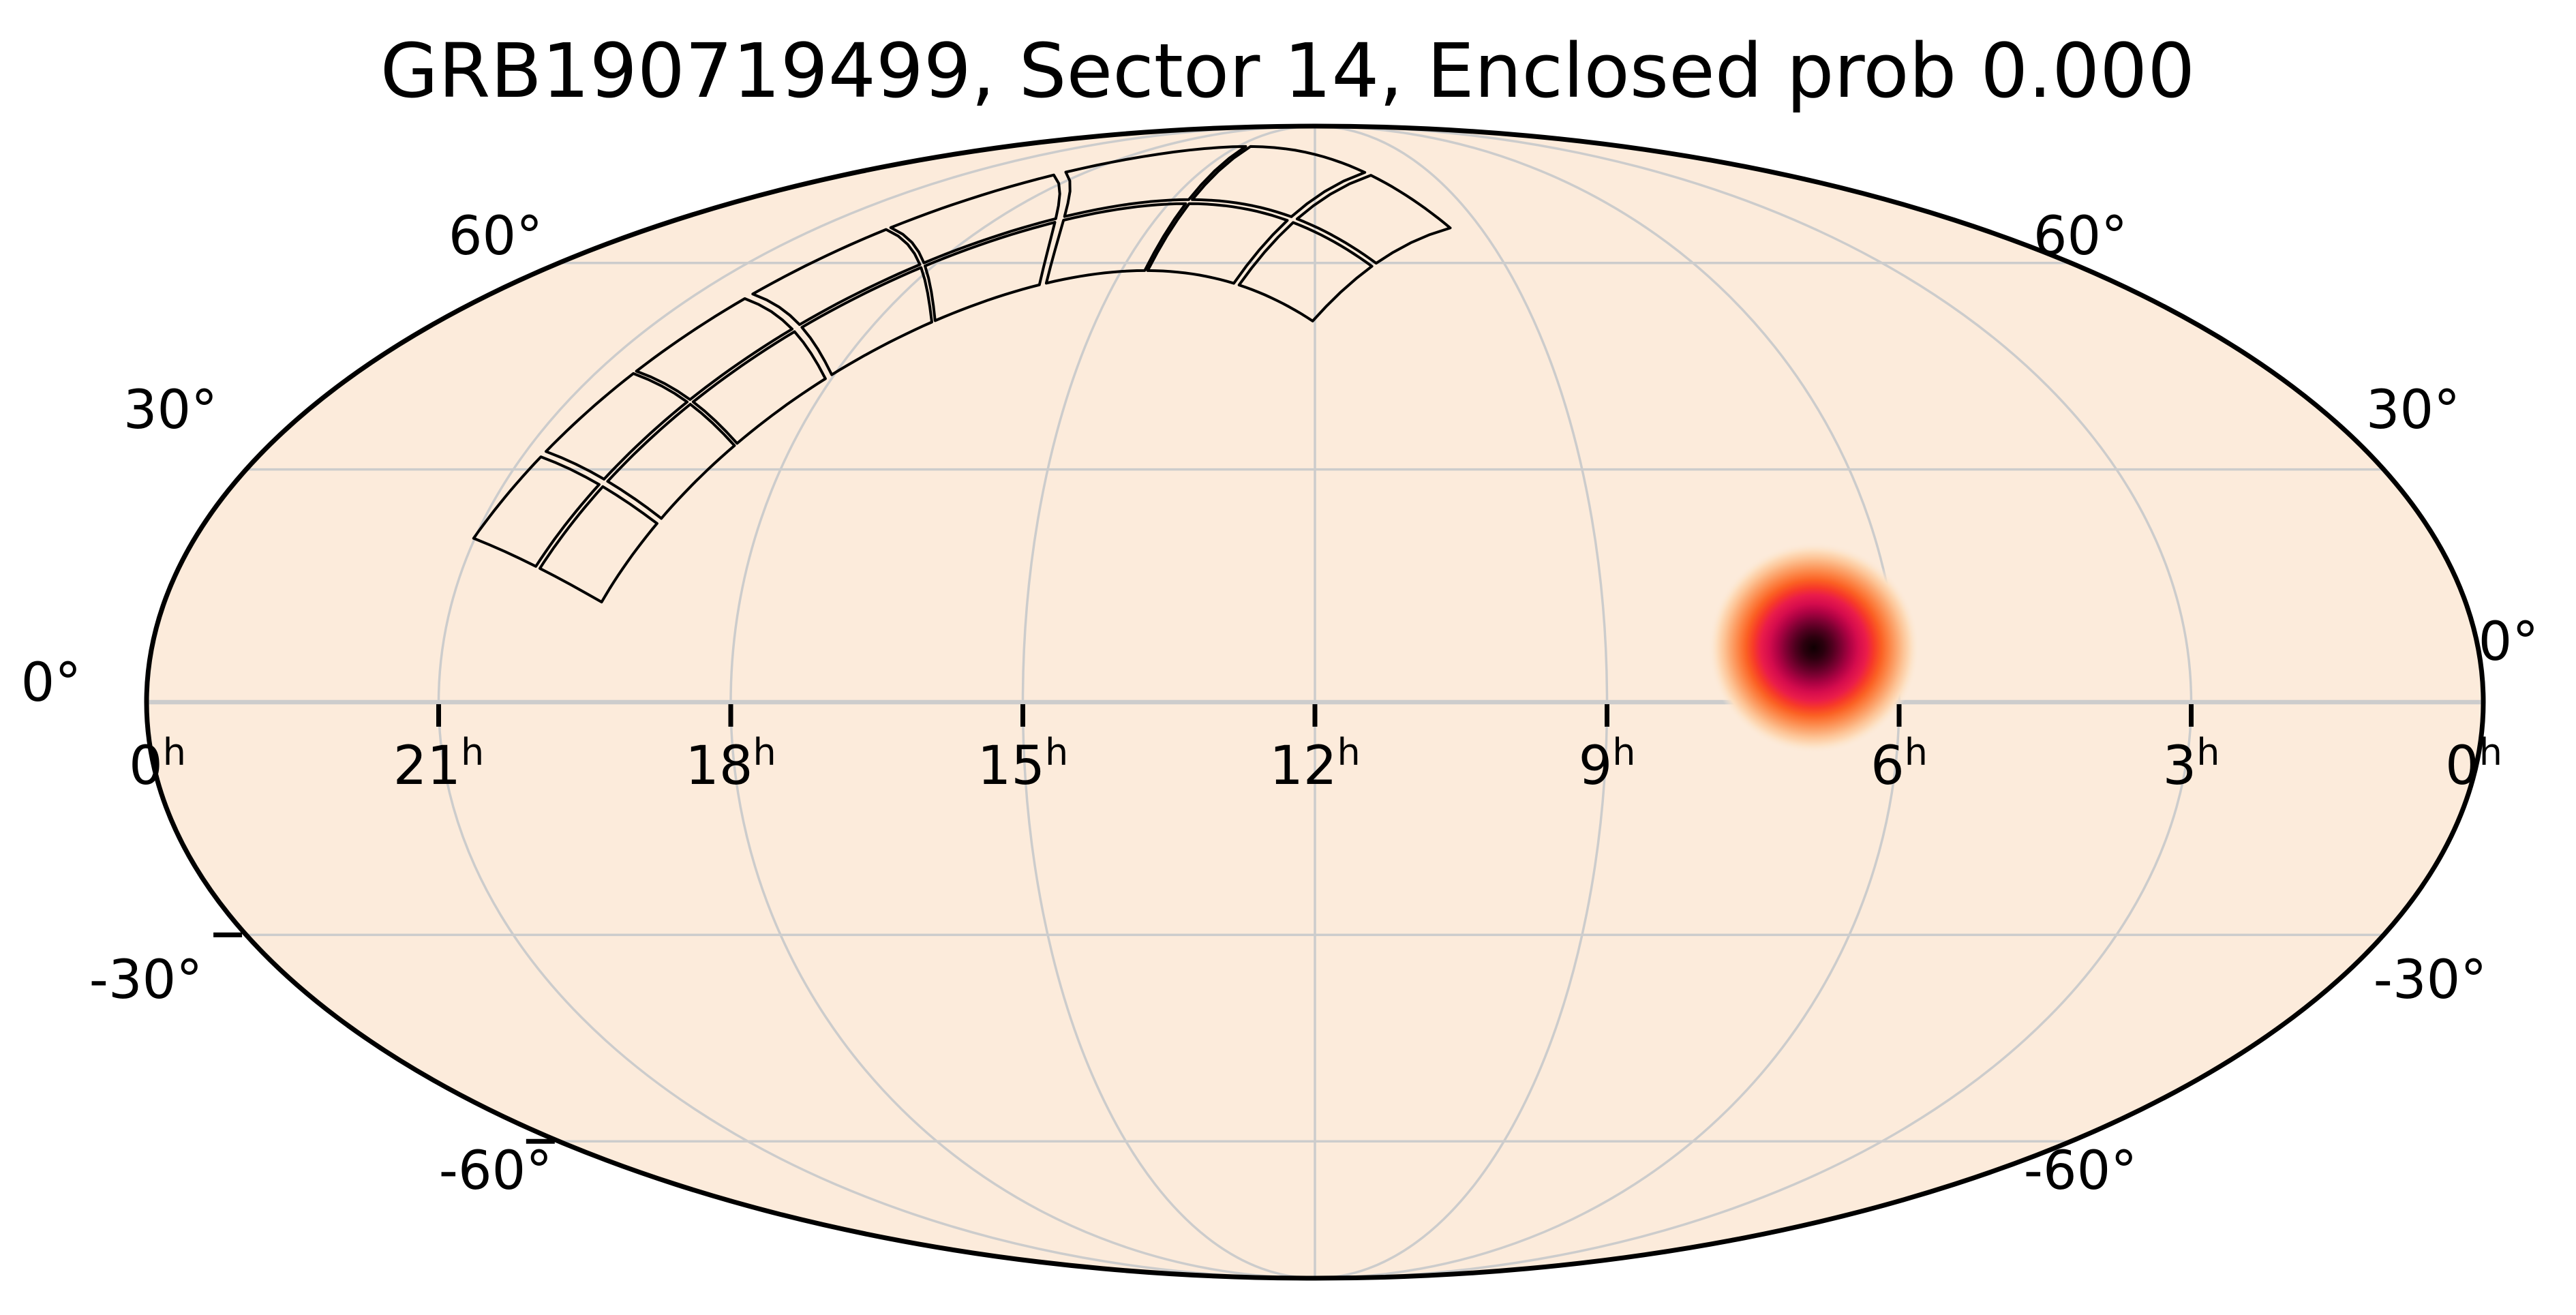  Describe the element at coordinates (1315, 764) in the screenshot. I see `ra-tick-label: 12h` at that location.